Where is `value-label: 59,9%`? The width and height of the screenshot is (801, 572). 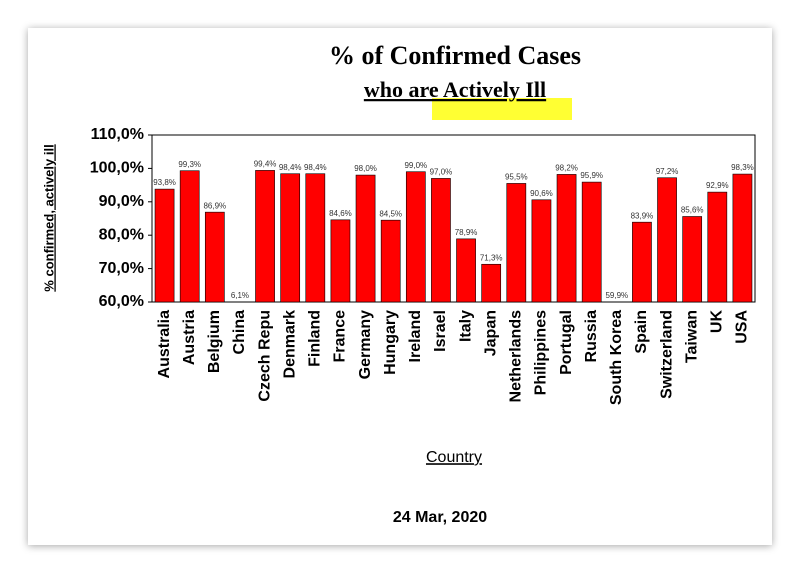 value-label: 59,9% is located at coordinates (616, 295).